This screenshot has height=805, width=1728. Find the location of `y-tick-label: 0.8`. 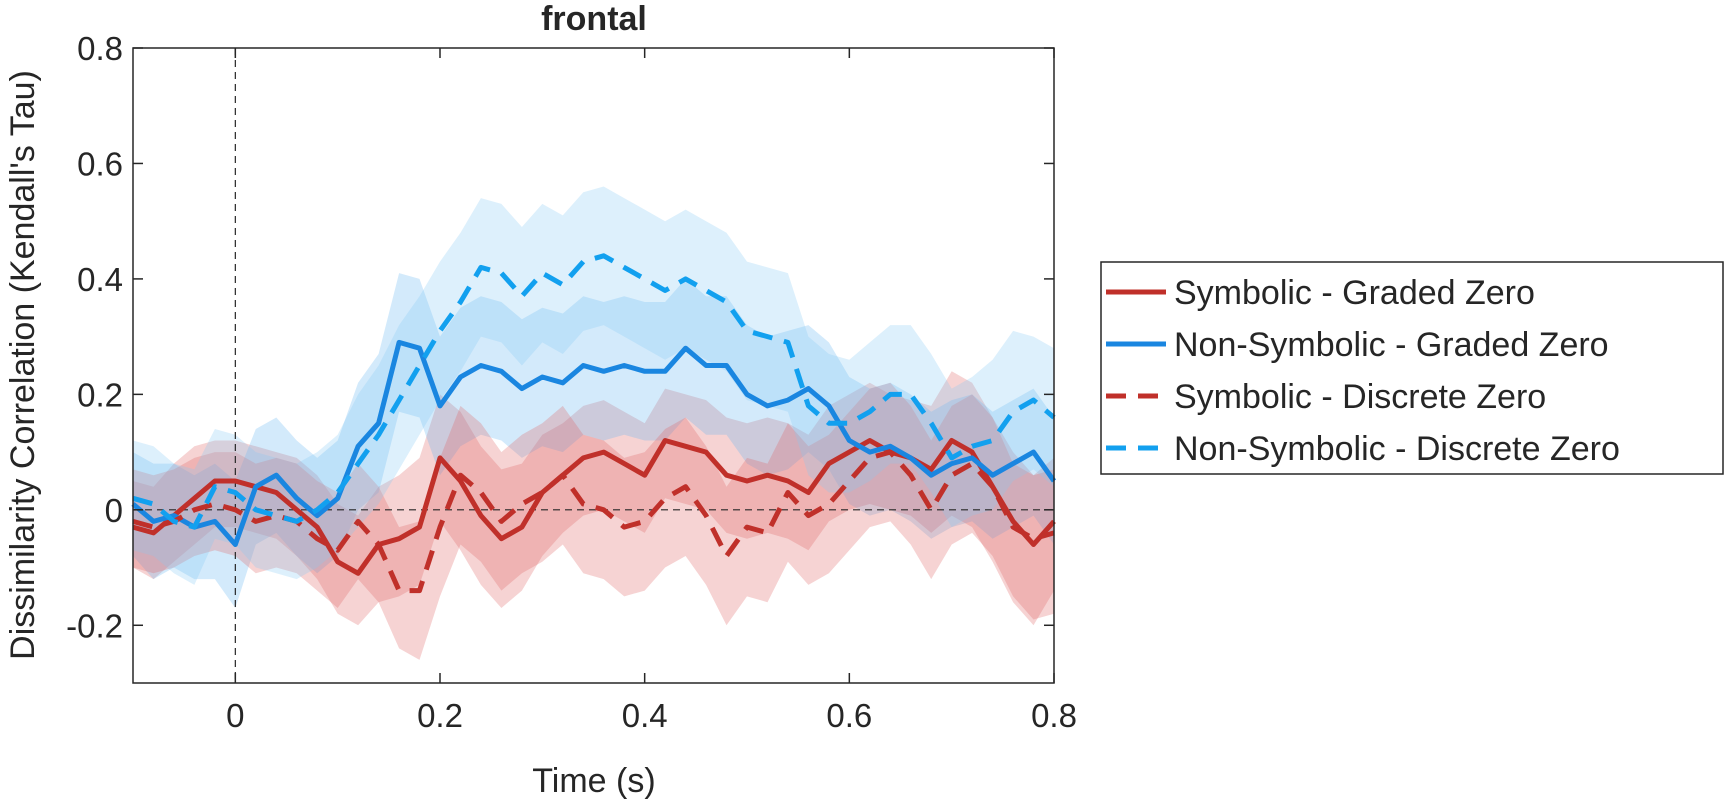

y-tick-label: 0.8 is located at coordinates (100, 48).